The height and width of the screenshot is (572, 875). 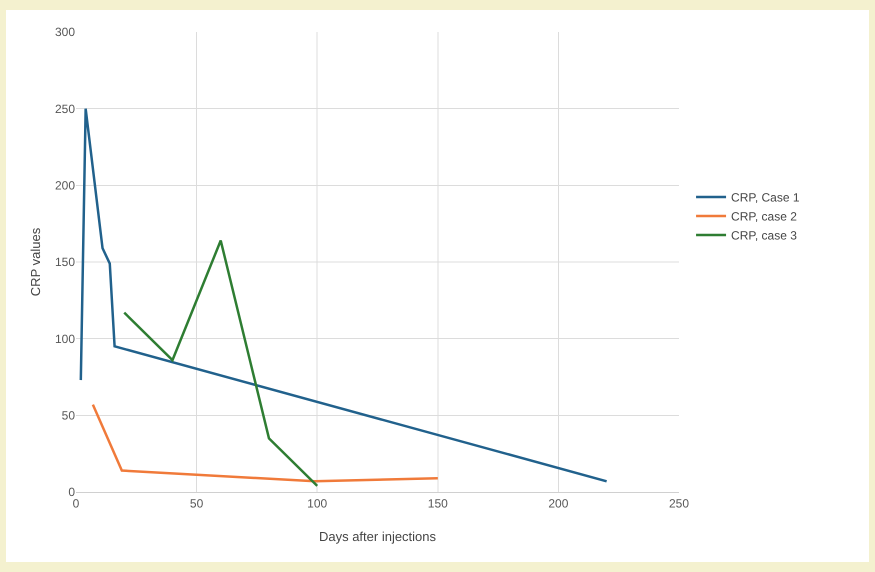 I want to click on x-tick-label: 50, so click(x=197, y=503).